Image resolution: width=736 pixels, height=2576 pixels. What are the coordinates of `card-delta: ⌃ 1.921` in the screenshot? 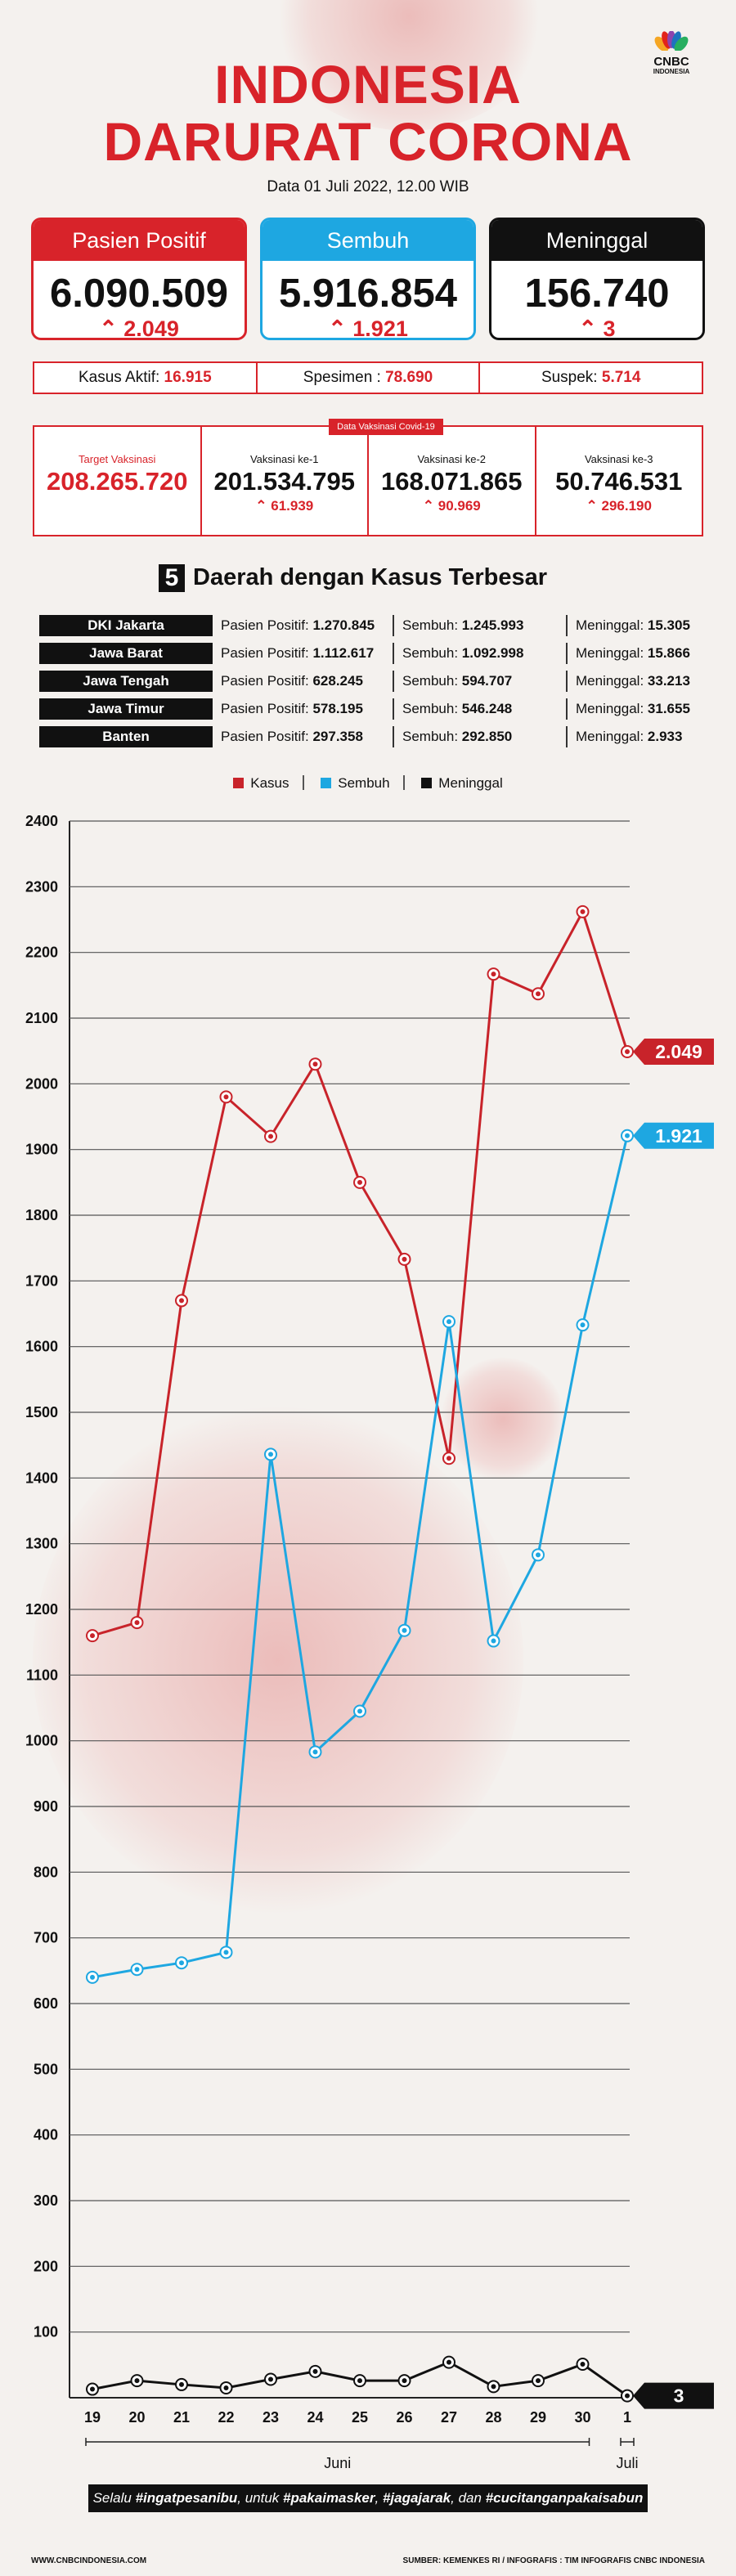 It's located at (368, 328).